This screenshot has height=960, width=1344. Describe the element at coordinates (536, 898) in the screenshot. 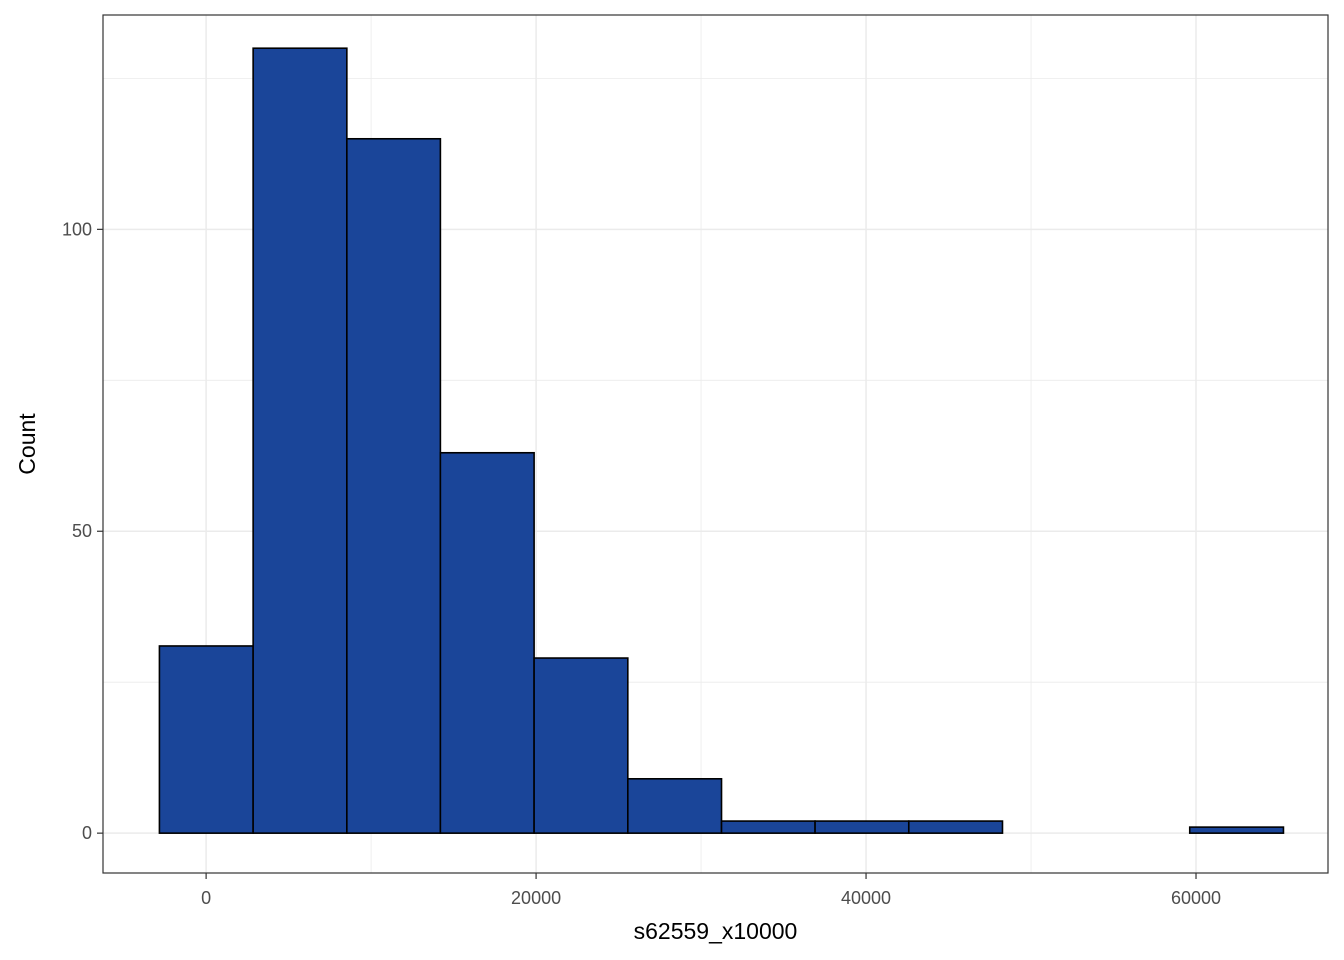

I see `x-tick-label: 20000` at that location.